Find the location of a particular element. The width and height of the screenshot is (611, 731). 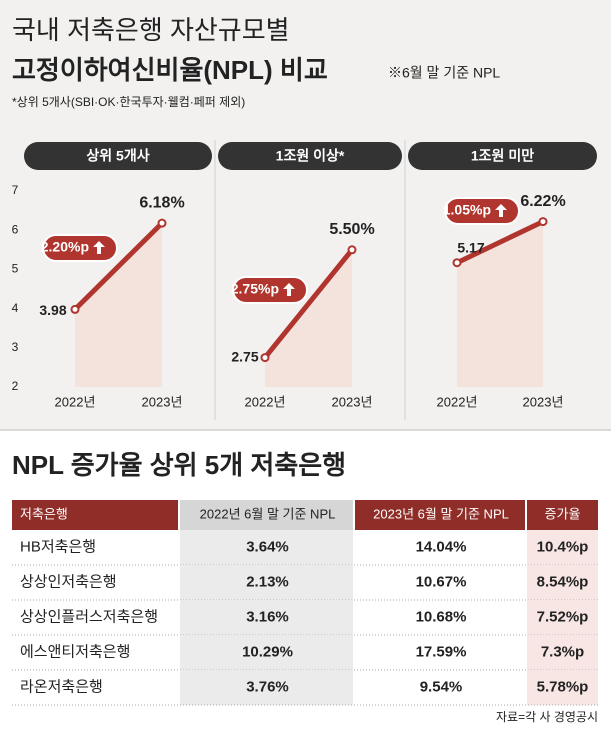

column-header: 저축은행 is located at coordinates (44, 513).